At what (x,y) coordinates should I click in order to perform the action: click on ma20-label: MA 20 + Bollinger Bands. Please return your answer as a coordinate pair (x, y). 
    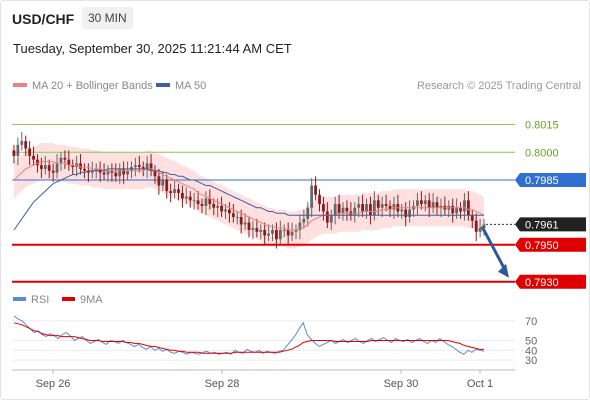
    Looking at the image, I should click on (92, 86).